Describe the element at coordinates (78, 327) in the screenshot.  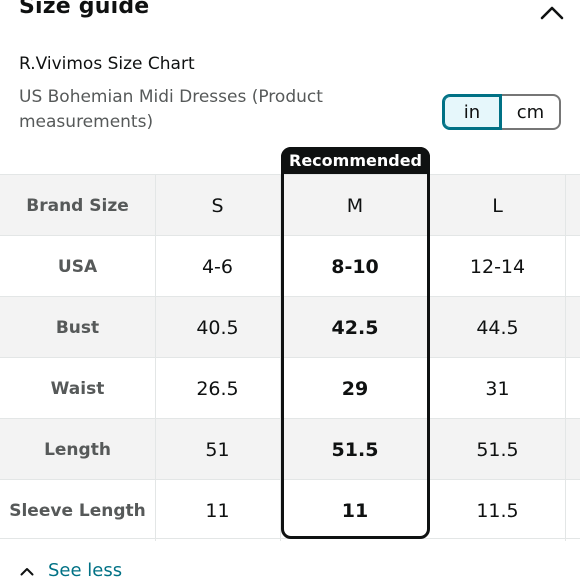
I see `row-label: Bust` at that location.